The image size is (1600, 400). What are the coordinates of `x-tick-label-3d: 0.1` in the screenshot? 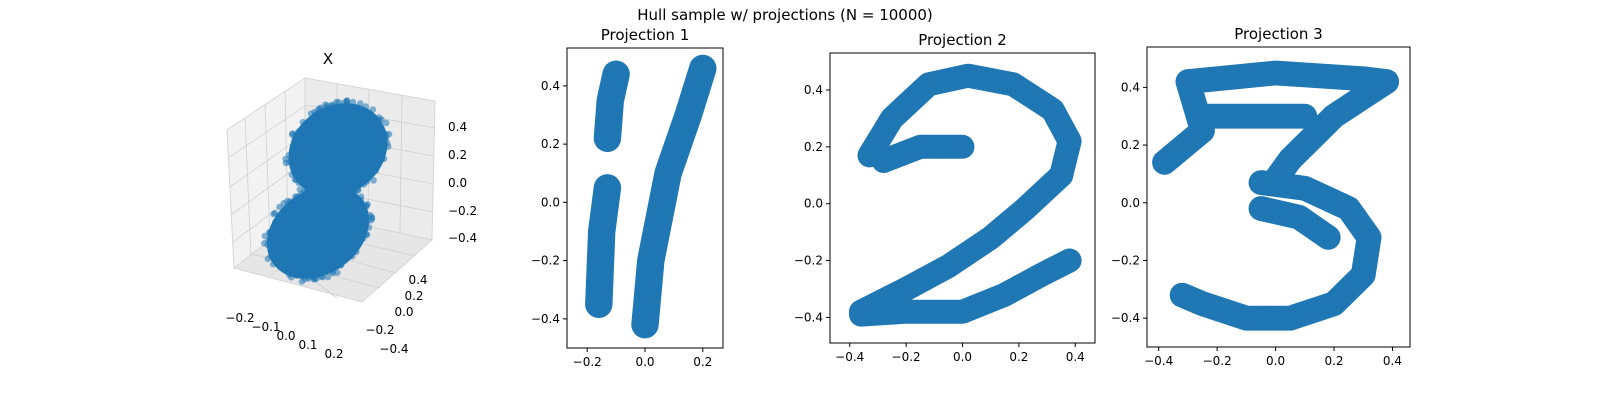 It's located at (307, 345).